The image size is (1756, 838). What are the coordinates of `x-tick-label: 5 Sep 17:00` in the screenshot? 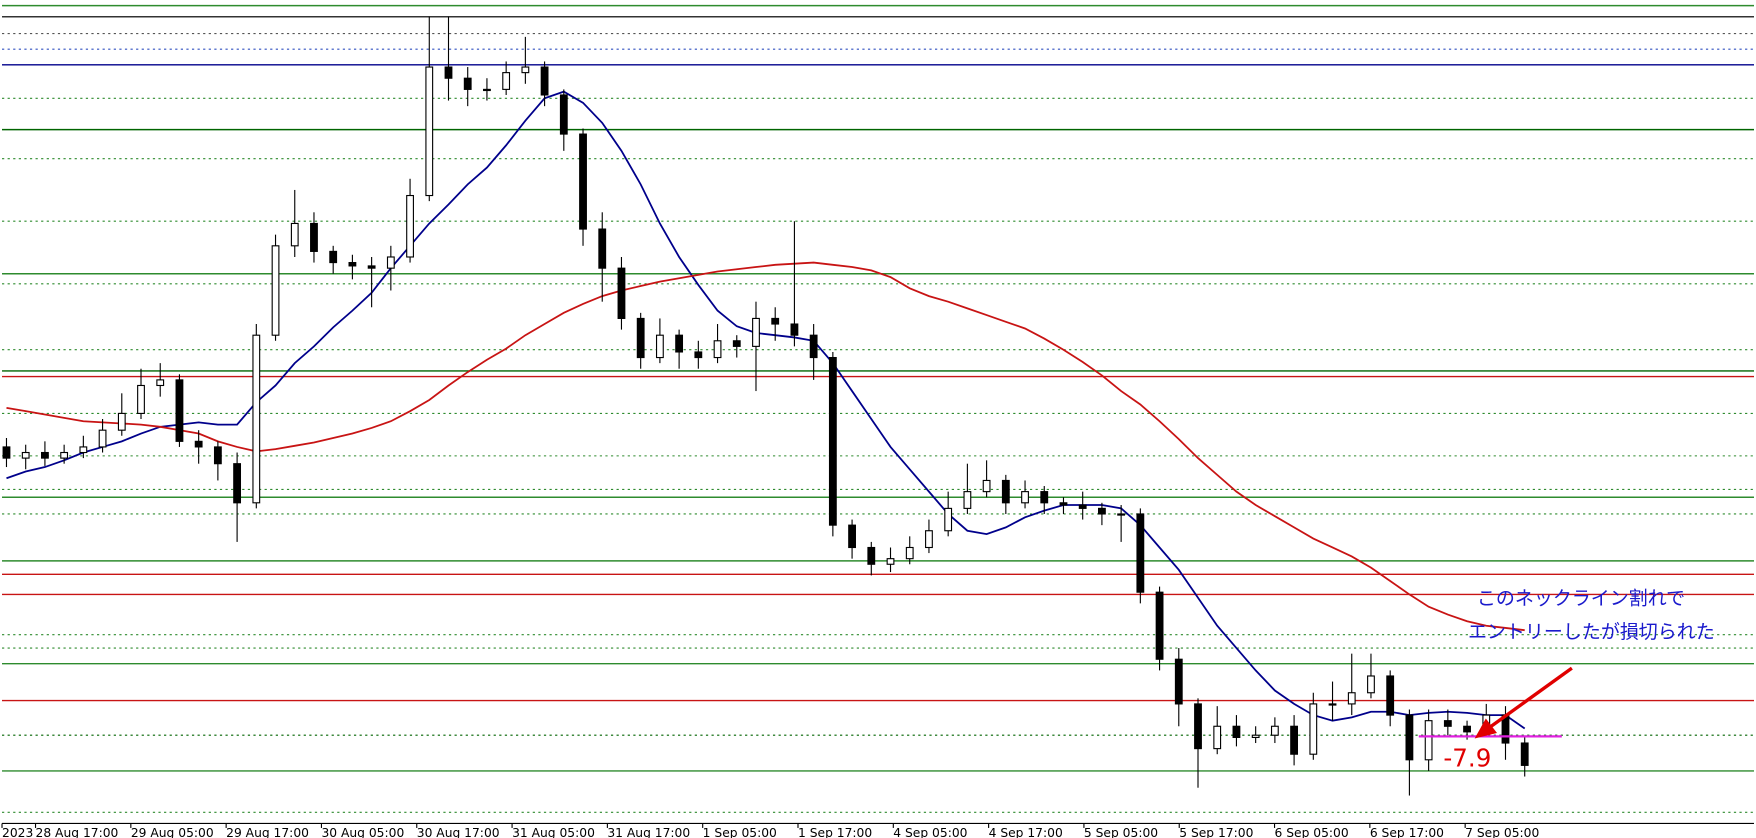 It's located at (1216, 832).